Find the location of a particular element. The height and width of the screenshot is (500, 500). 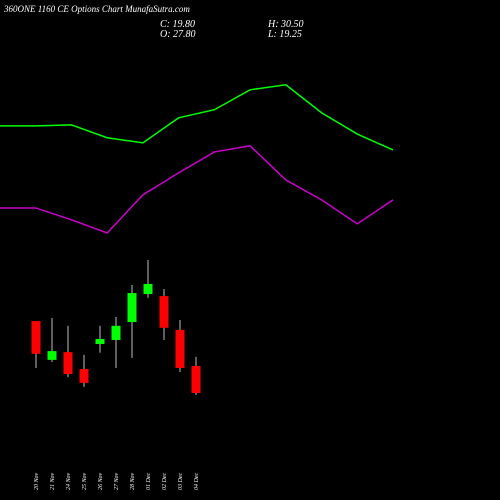

open-label: O: 27.80 is located at coordinates (178, 34).